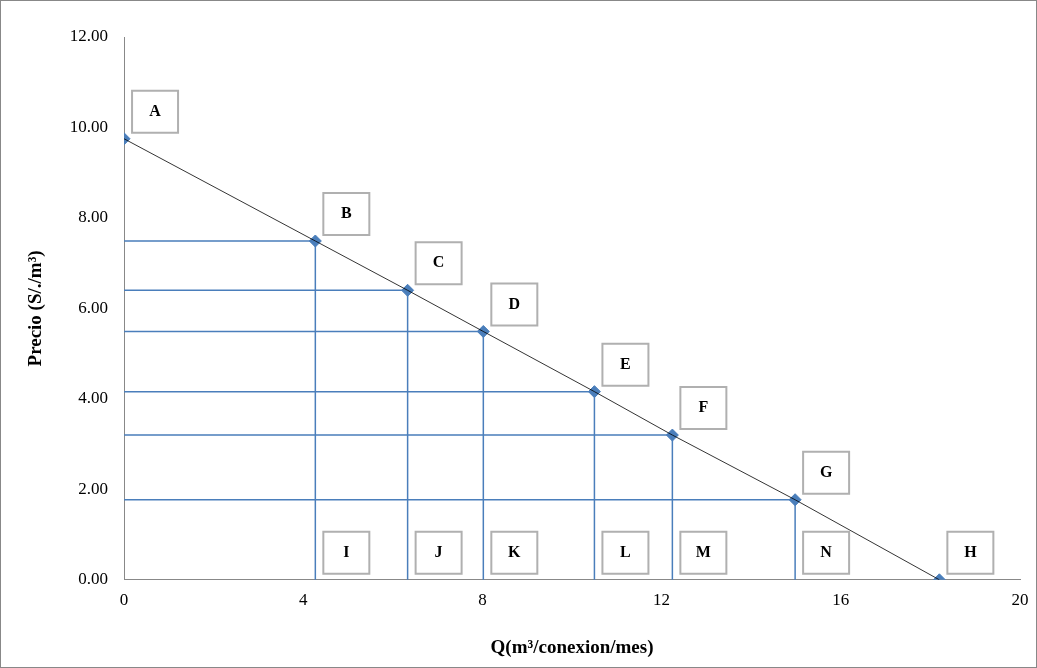 This screenshot has height=668, width=1037. Describe the element at coordinates (826, 471) in the screenshot. I see `annotation: G` at that location.